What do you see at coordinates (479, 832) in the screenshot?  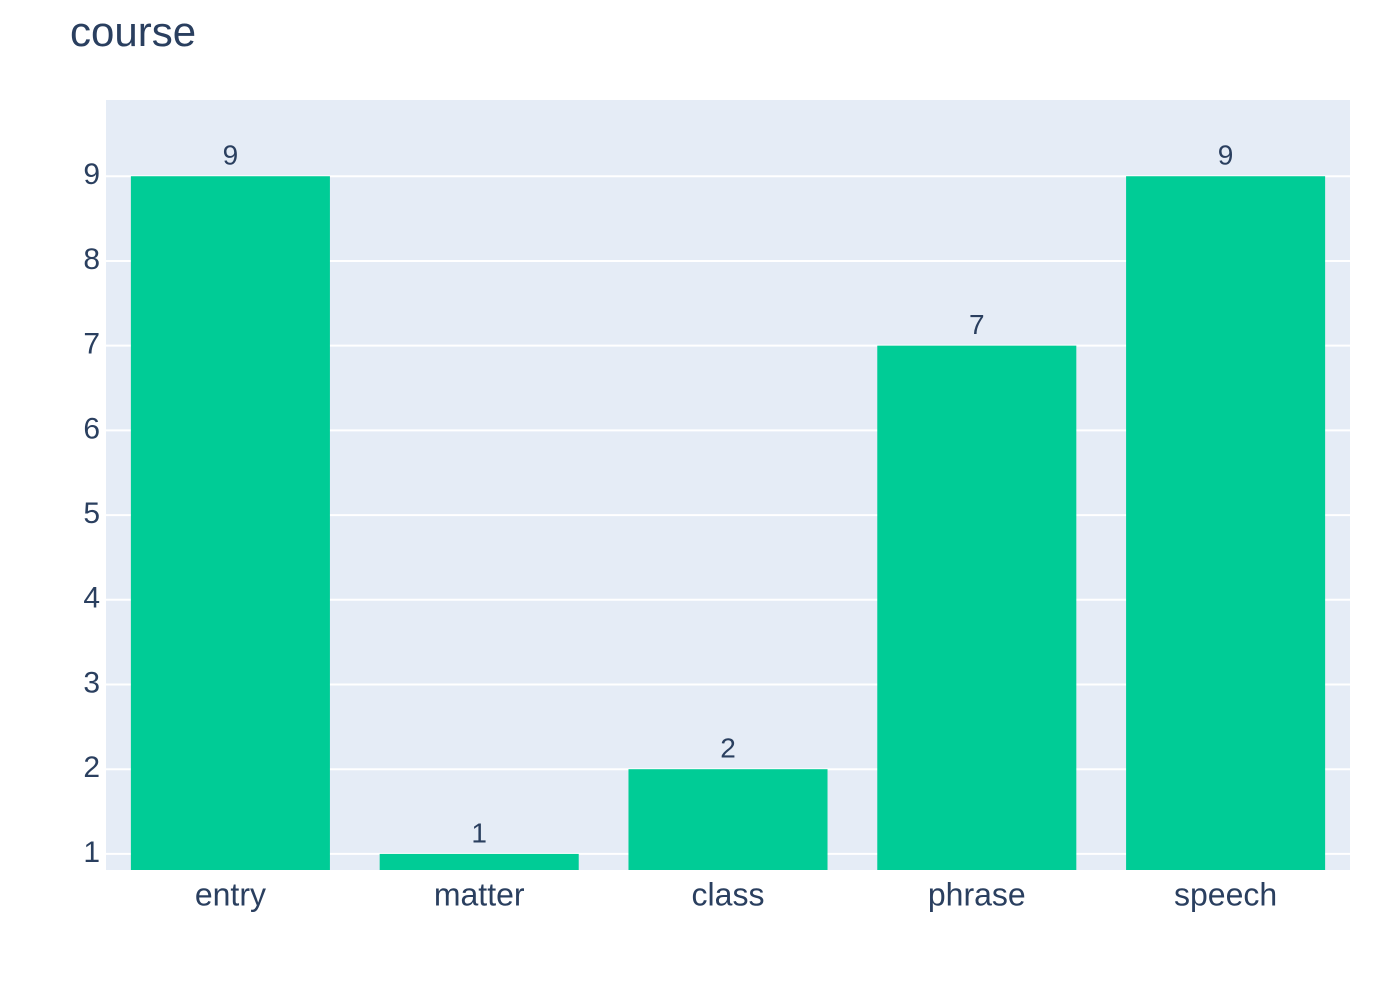 I see `value-label: 1` at bounding box center [479, 832].